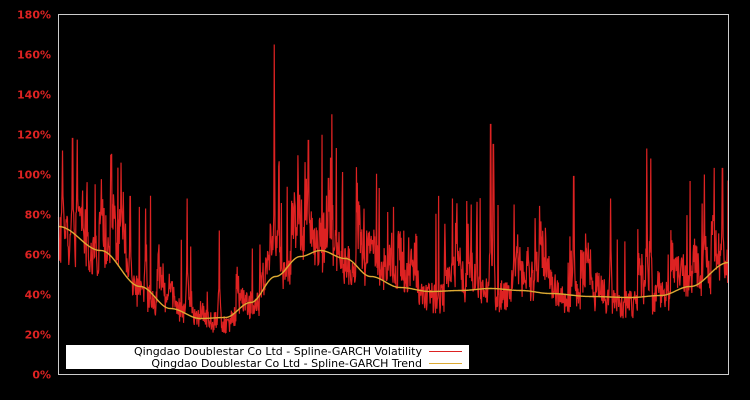  I want to click on y-tick-label: 120%, so click(34, 135).